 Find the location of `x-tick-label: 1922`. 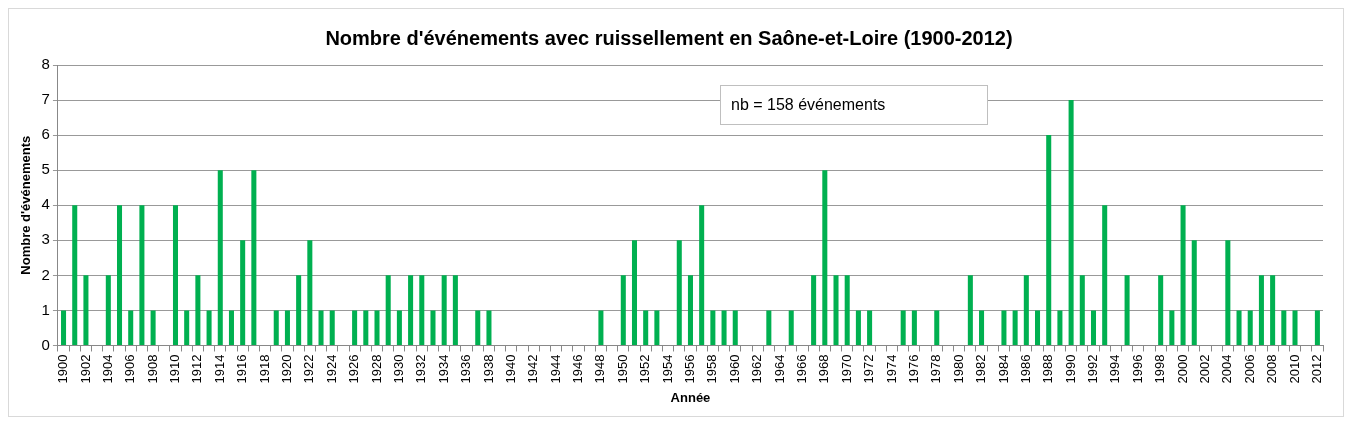

x-tick-label: 1922 is located at coordinates (309, 369).